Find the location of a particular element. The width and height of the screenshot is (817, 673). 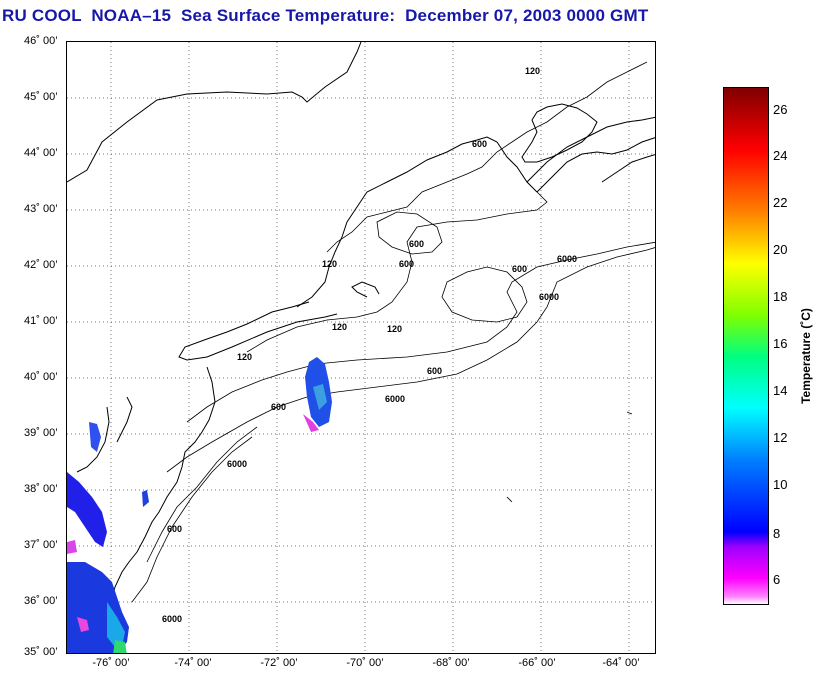

colorbar-tick: 14 is located at coordinates (780, 390).